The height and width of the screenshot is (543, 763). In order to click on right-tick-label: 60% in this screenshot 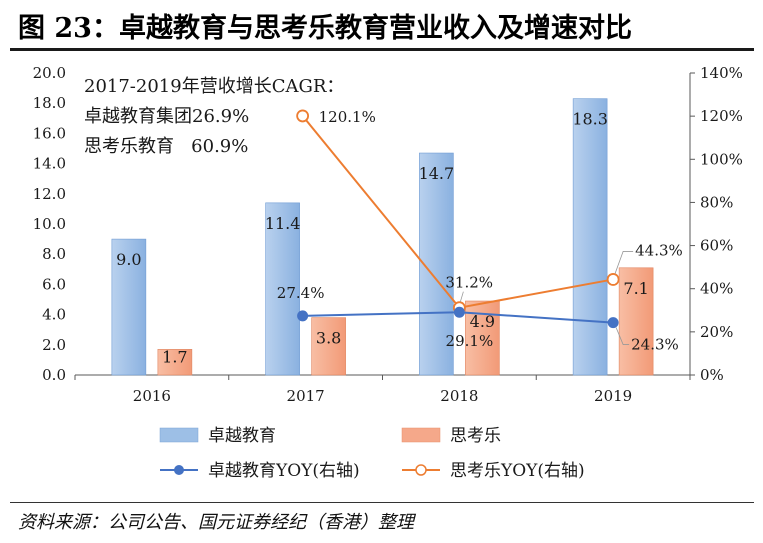, I will do `click(716, 246)`.